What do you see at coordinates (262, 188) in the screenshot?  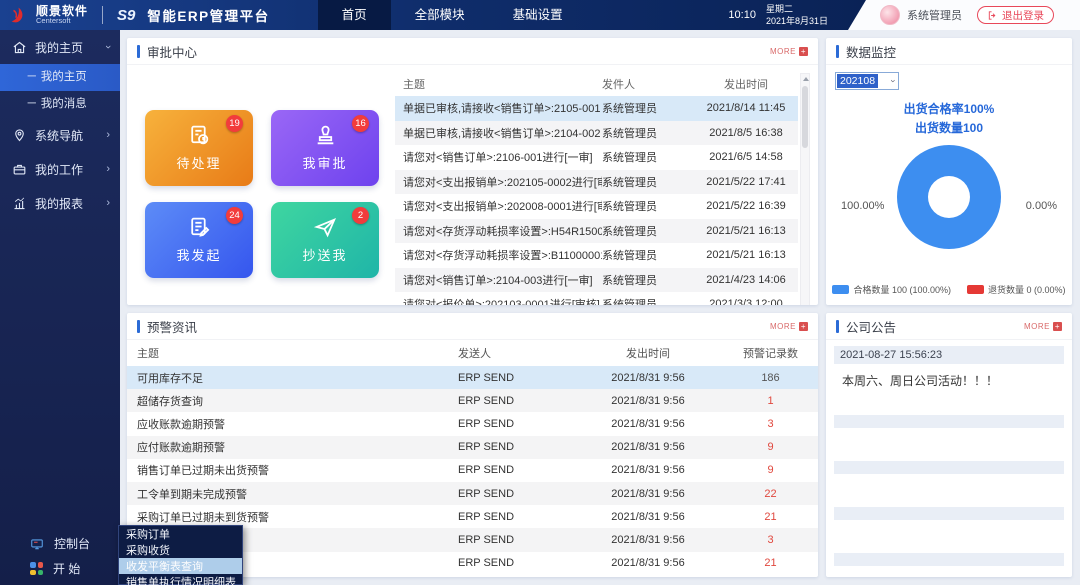 I see `approval-tiles: 19 待处理 16 我审批 24` at bounding box center [262, 188].